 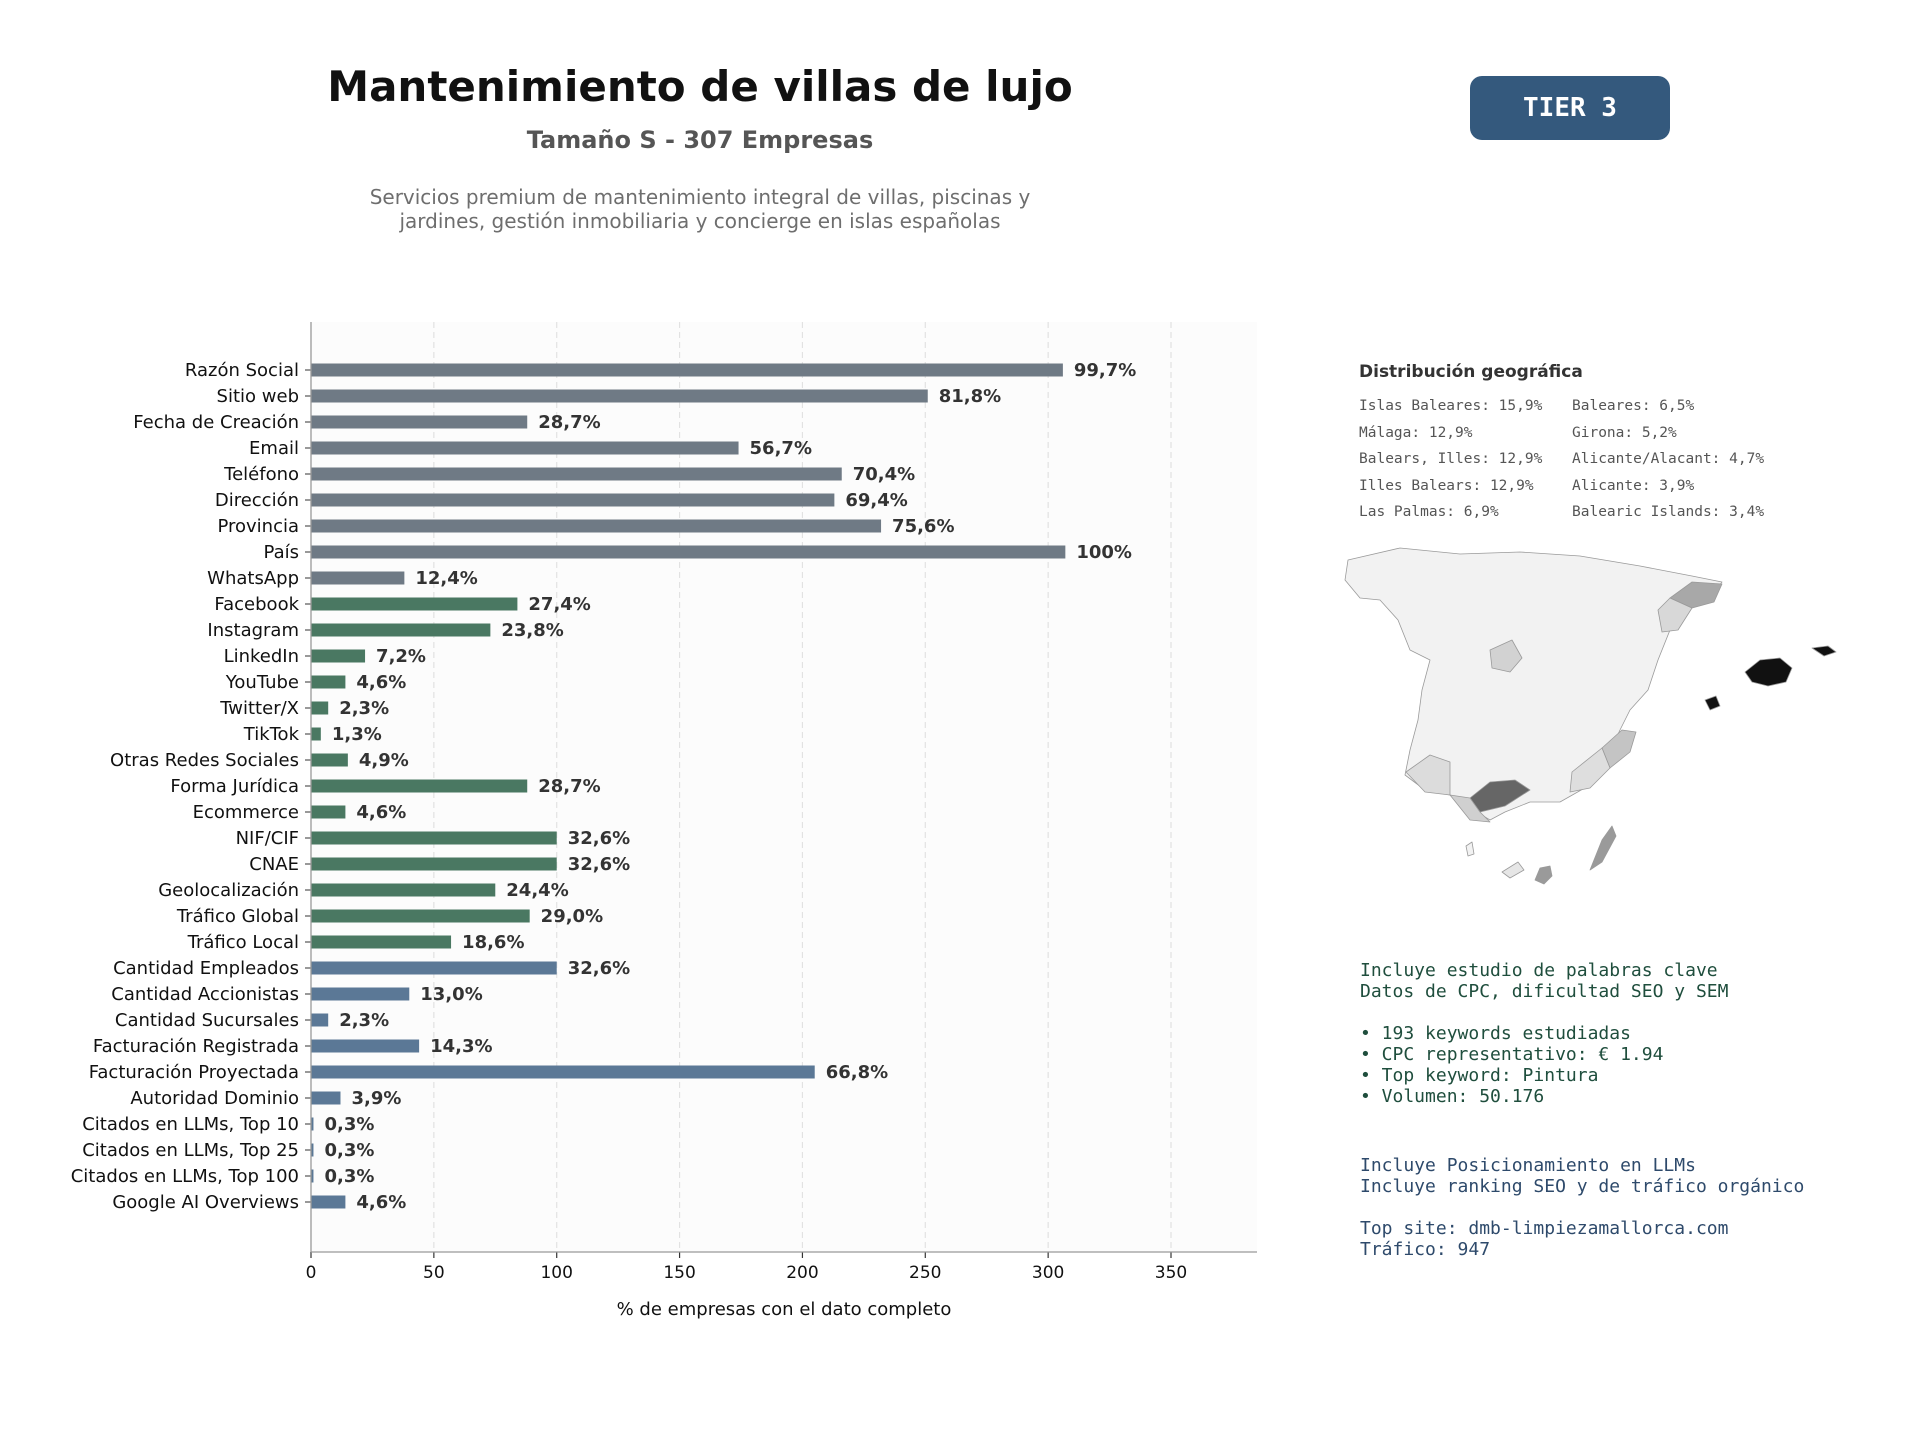 I want to click on keyword-bullet: • Volumen: 50.176, so click(x=1452, y=1096).